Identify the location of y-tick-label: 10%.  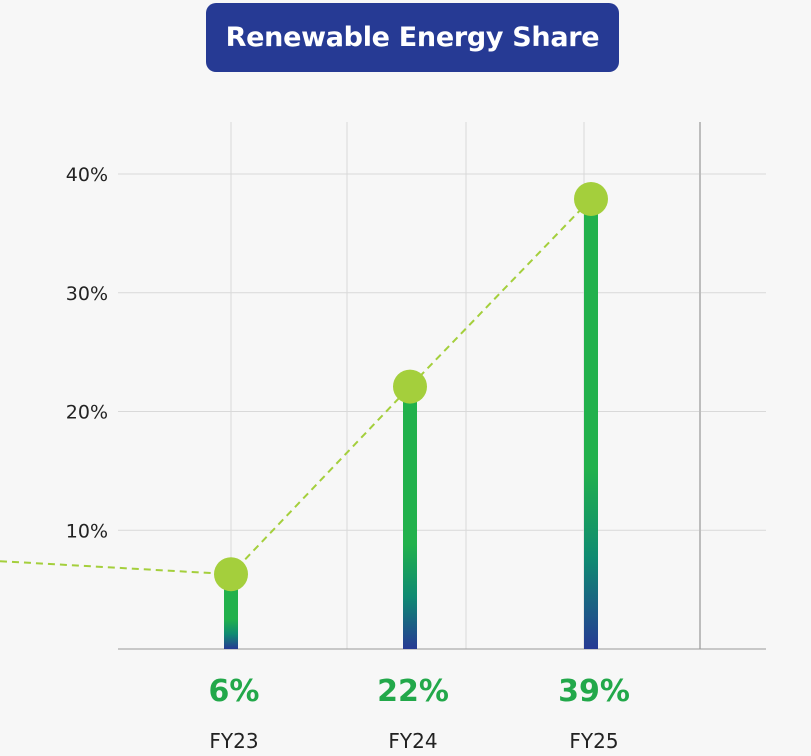
(87, 531).